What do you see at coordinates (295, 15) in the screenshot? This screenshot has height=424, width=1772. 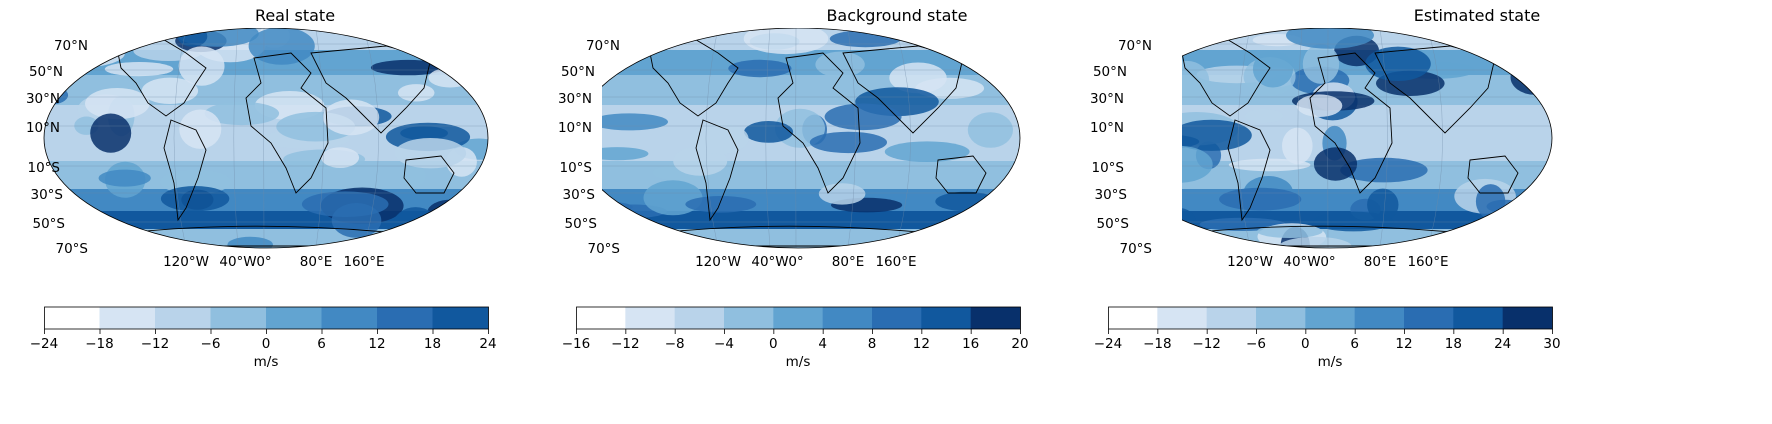 I see `panel-title: Real state` at bounding box center [295, 15].